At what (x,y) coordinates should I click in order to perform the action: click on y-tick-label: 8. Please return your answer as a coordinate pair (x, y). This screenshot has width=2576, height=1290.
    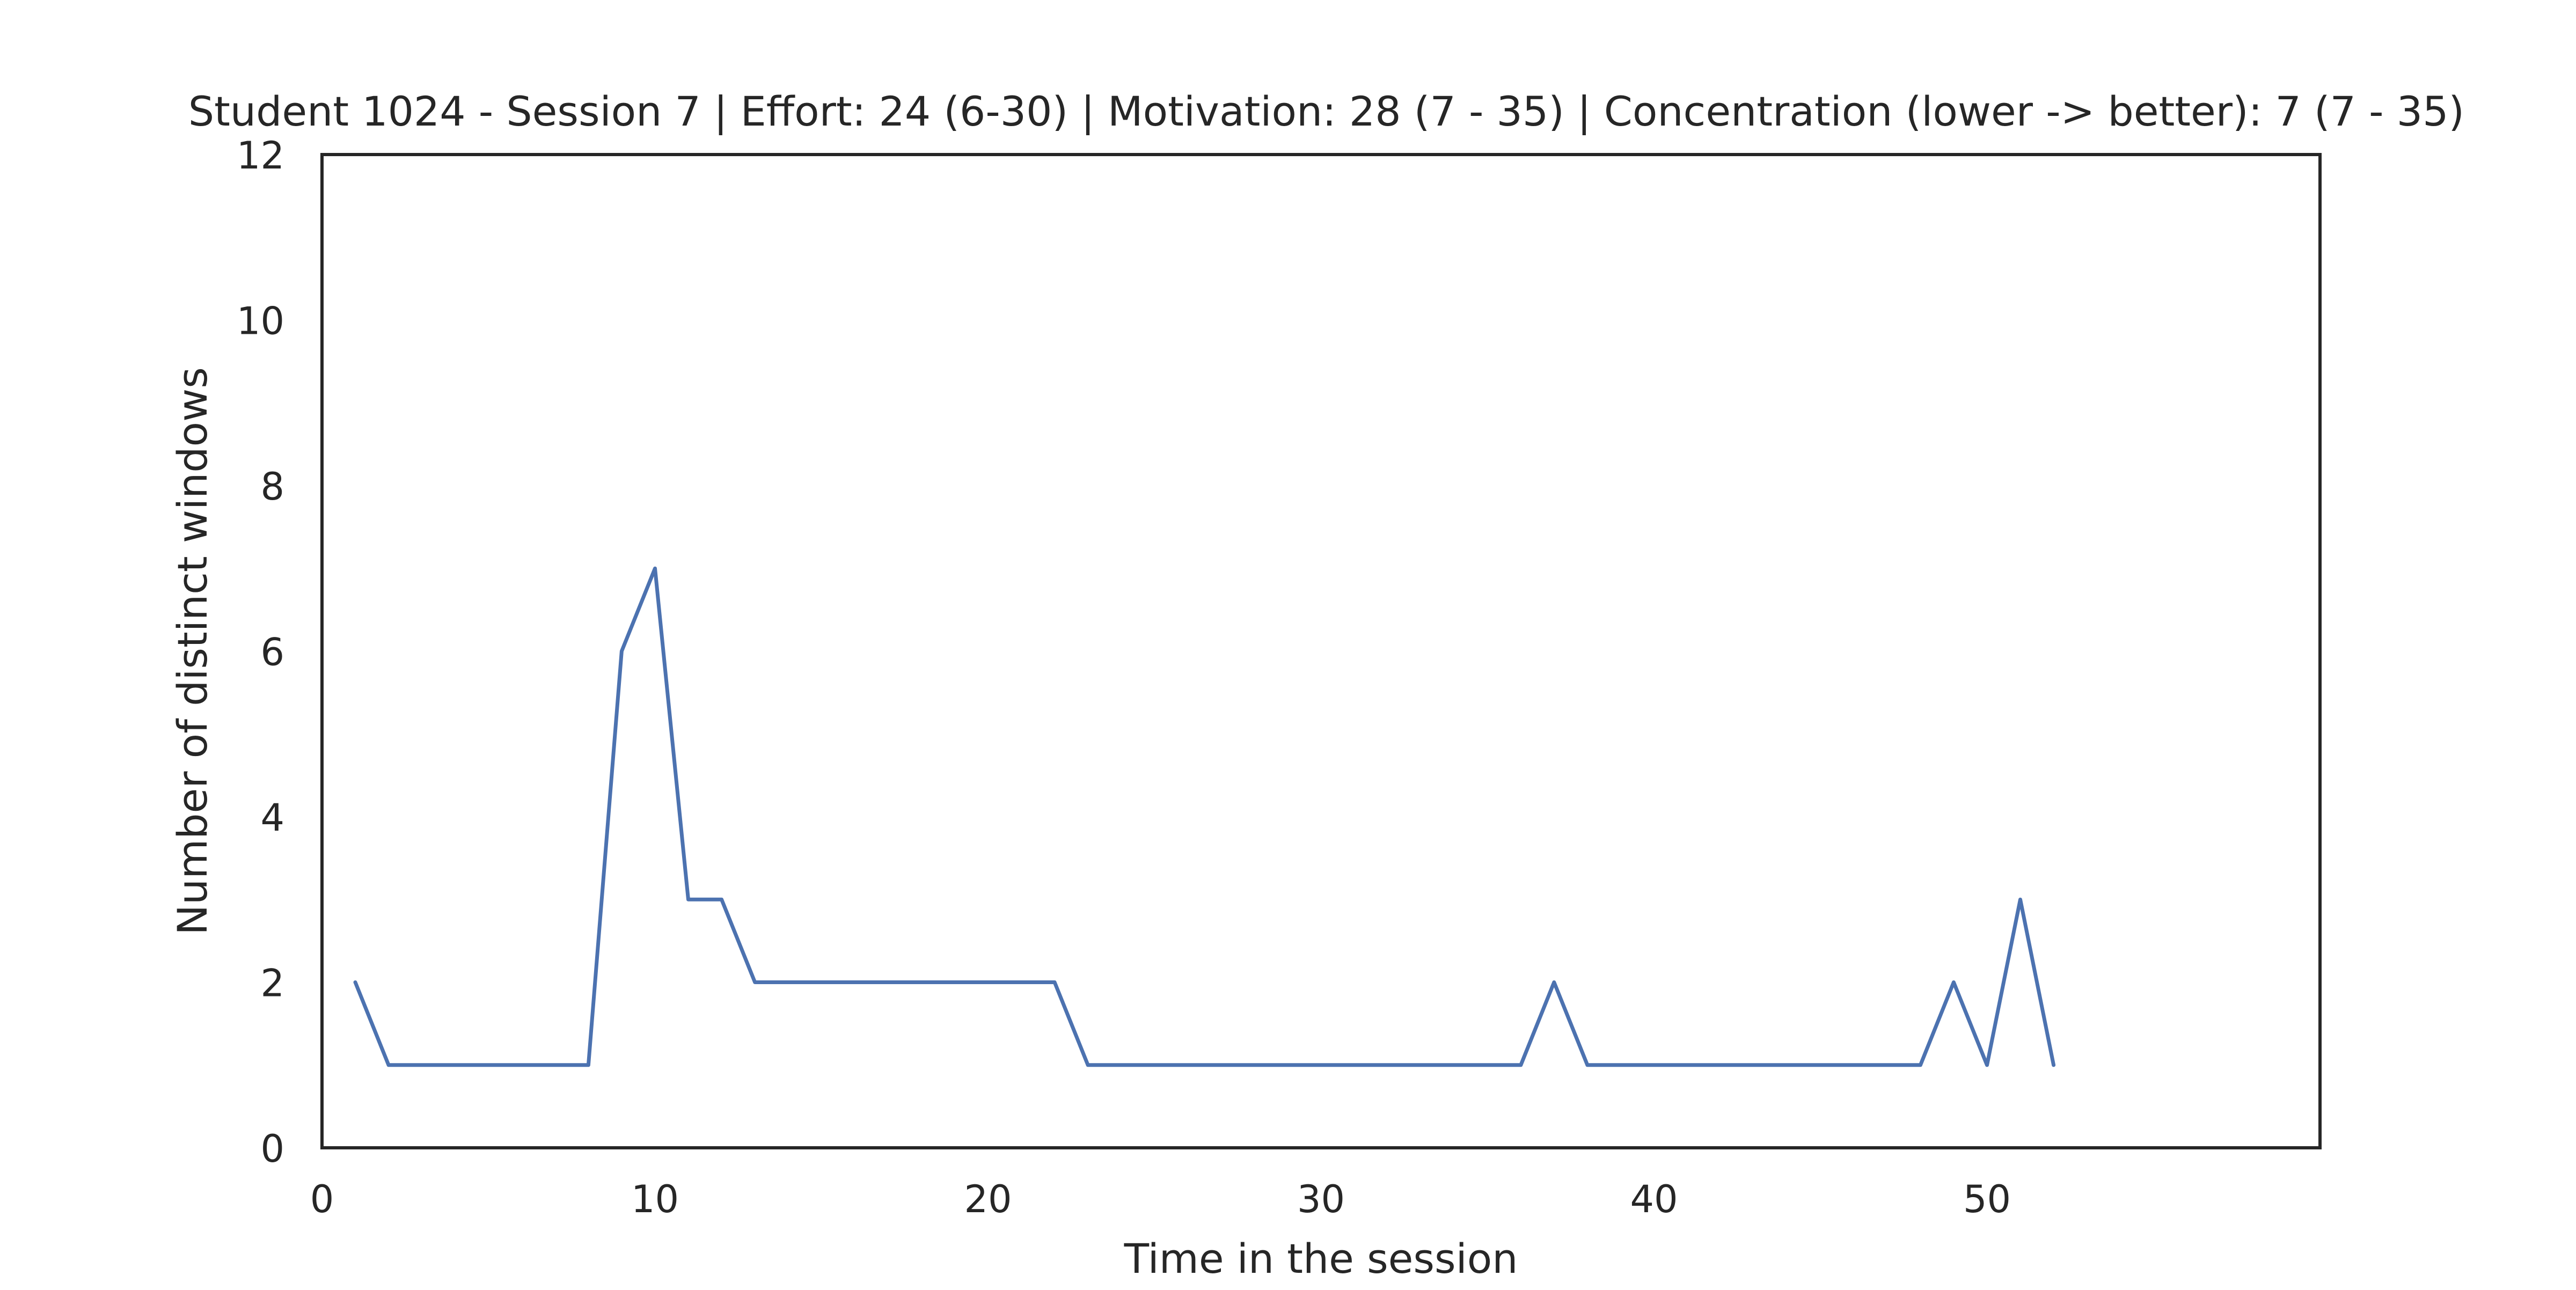
    Looking at the image, I should click on (272, 487).